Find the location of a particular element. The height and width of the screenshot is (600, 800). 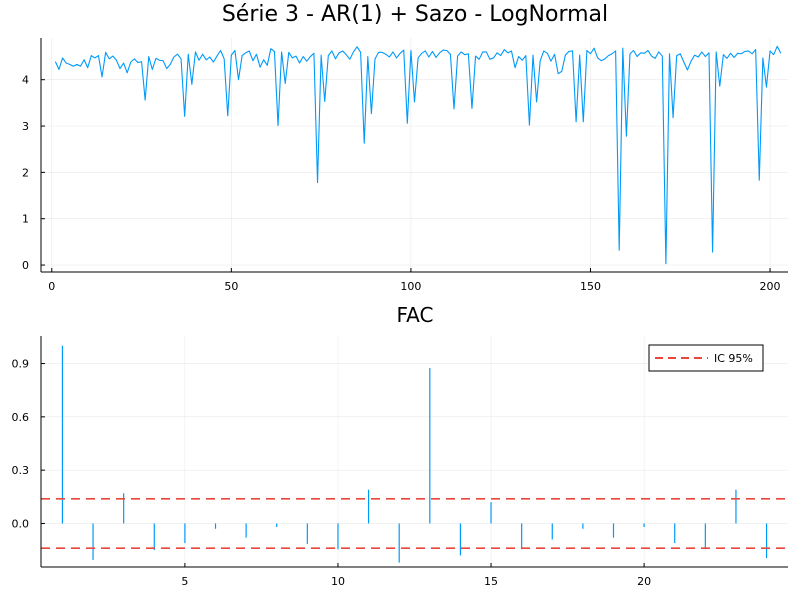

chart2-x-tick-label: 5 is located at coordinates (184, 581).